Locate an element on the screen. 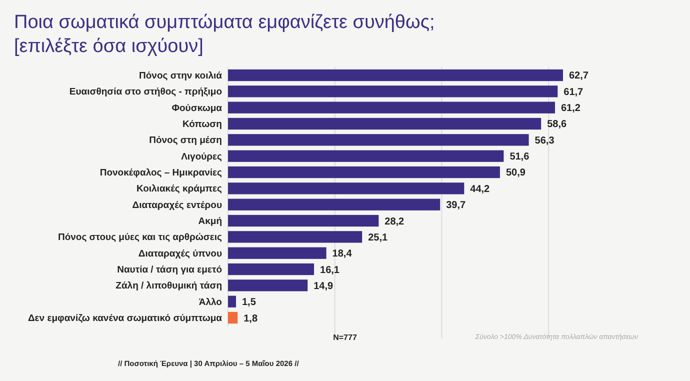 The width and height of the screenshot is (690, 381). y-tick-label: Κοιλιακές κράμπες is located at coordinates (179, 189).